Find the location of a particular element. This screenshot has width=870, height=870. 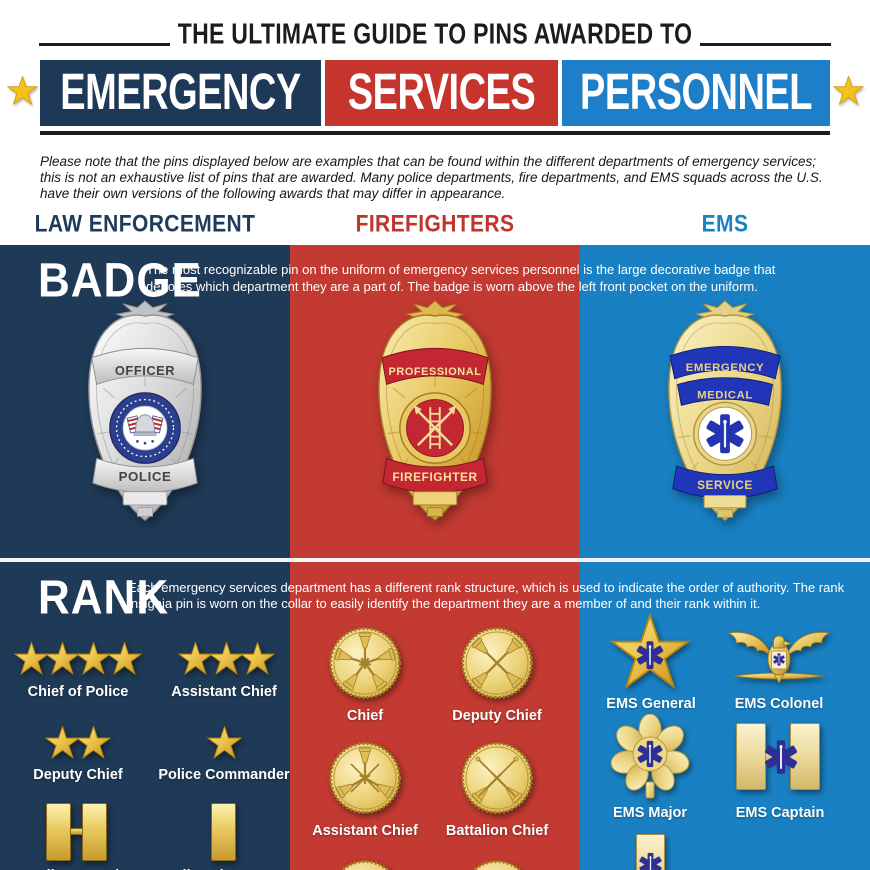

pin-police-commander-star is located at coordinates (224, 743).